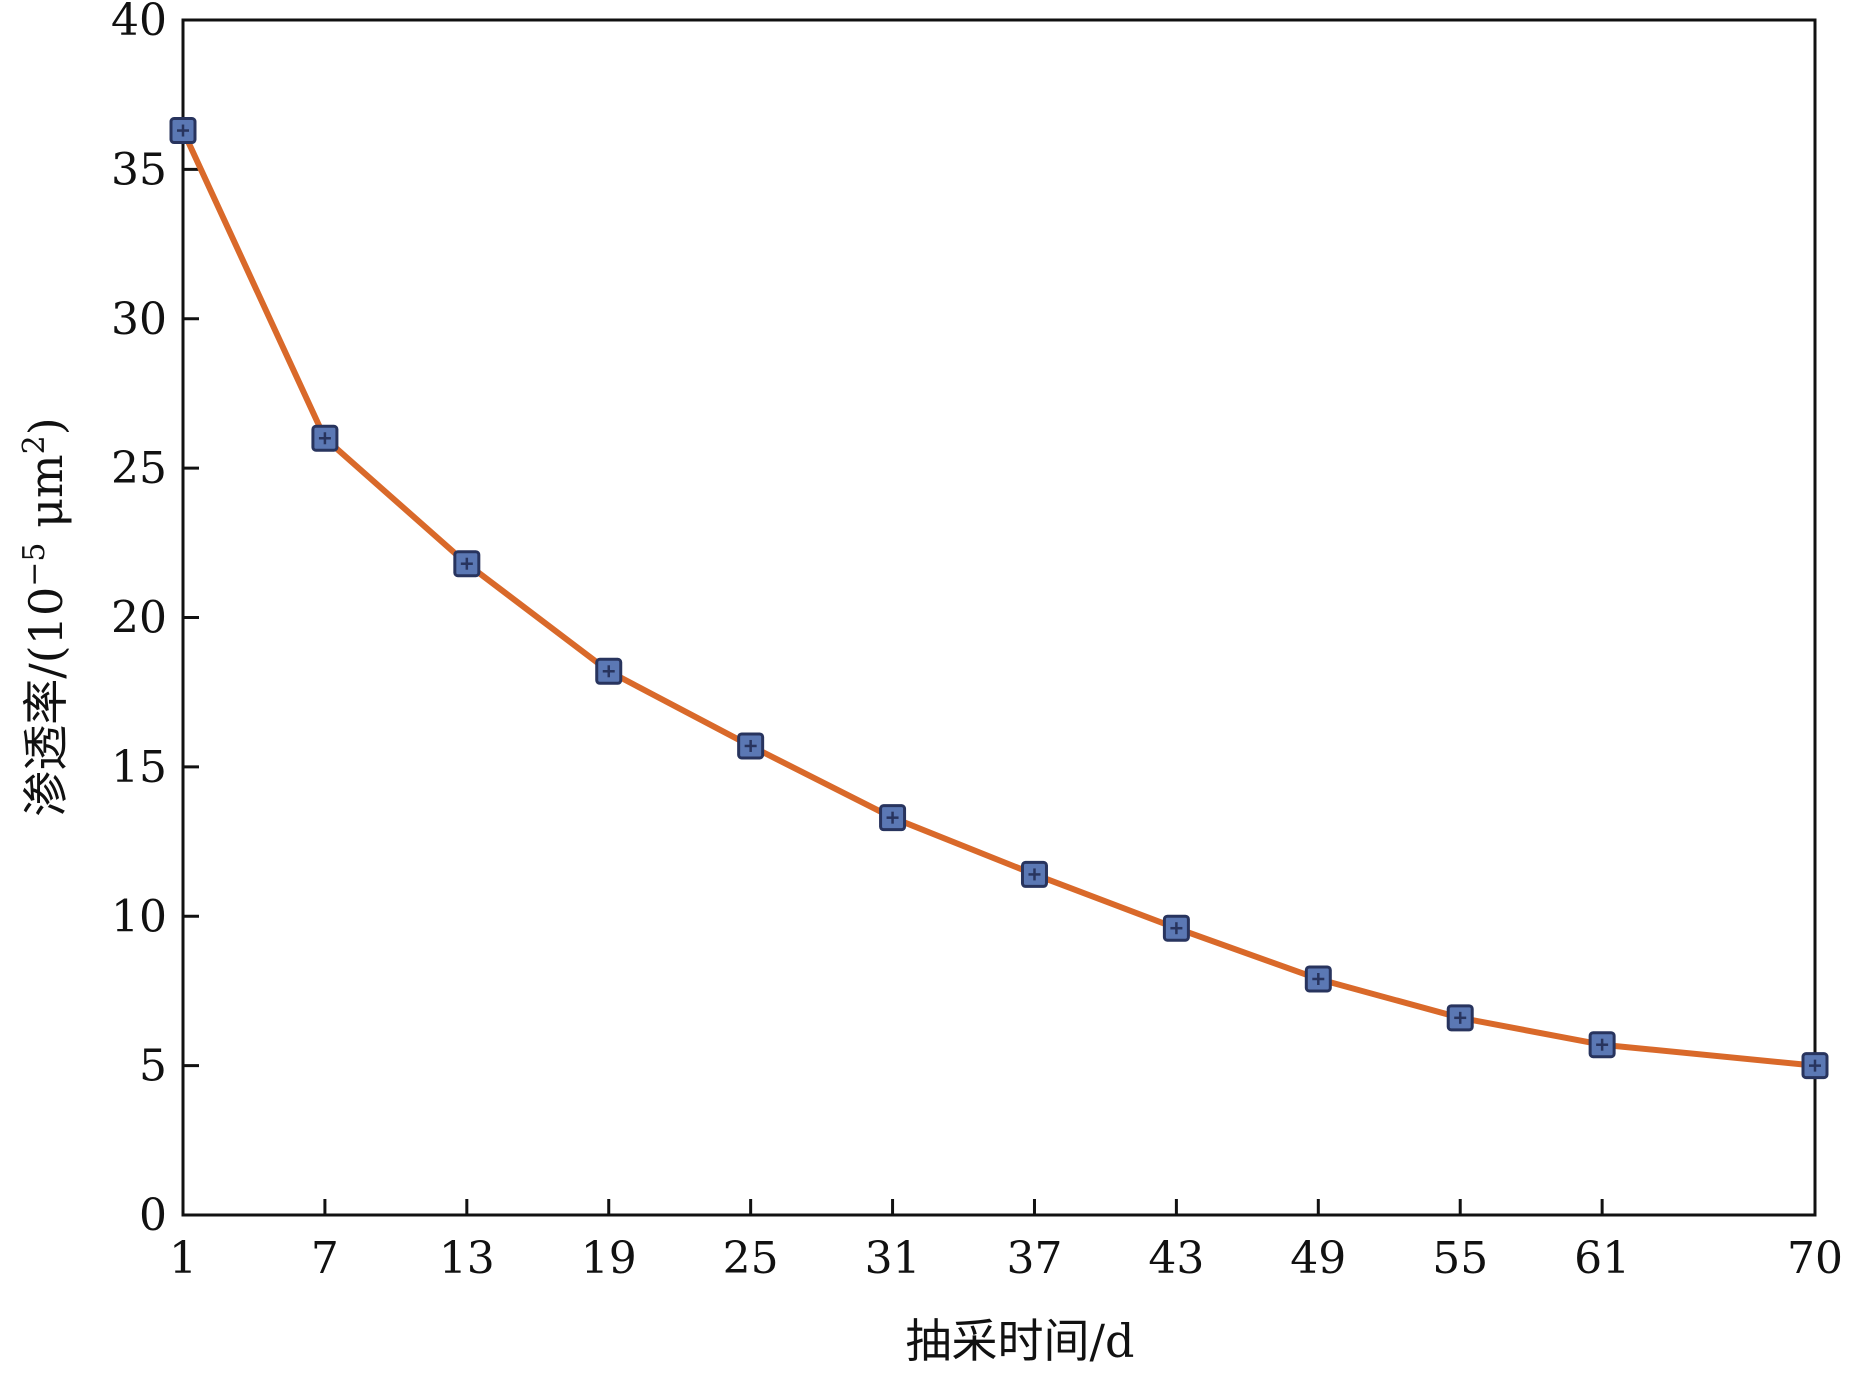 This screenshot has width=1854, height=1377. I want to click on x-axis: 1 7 13 19 25 31 37 43 49 55 61 70, so click(1006, 1241).